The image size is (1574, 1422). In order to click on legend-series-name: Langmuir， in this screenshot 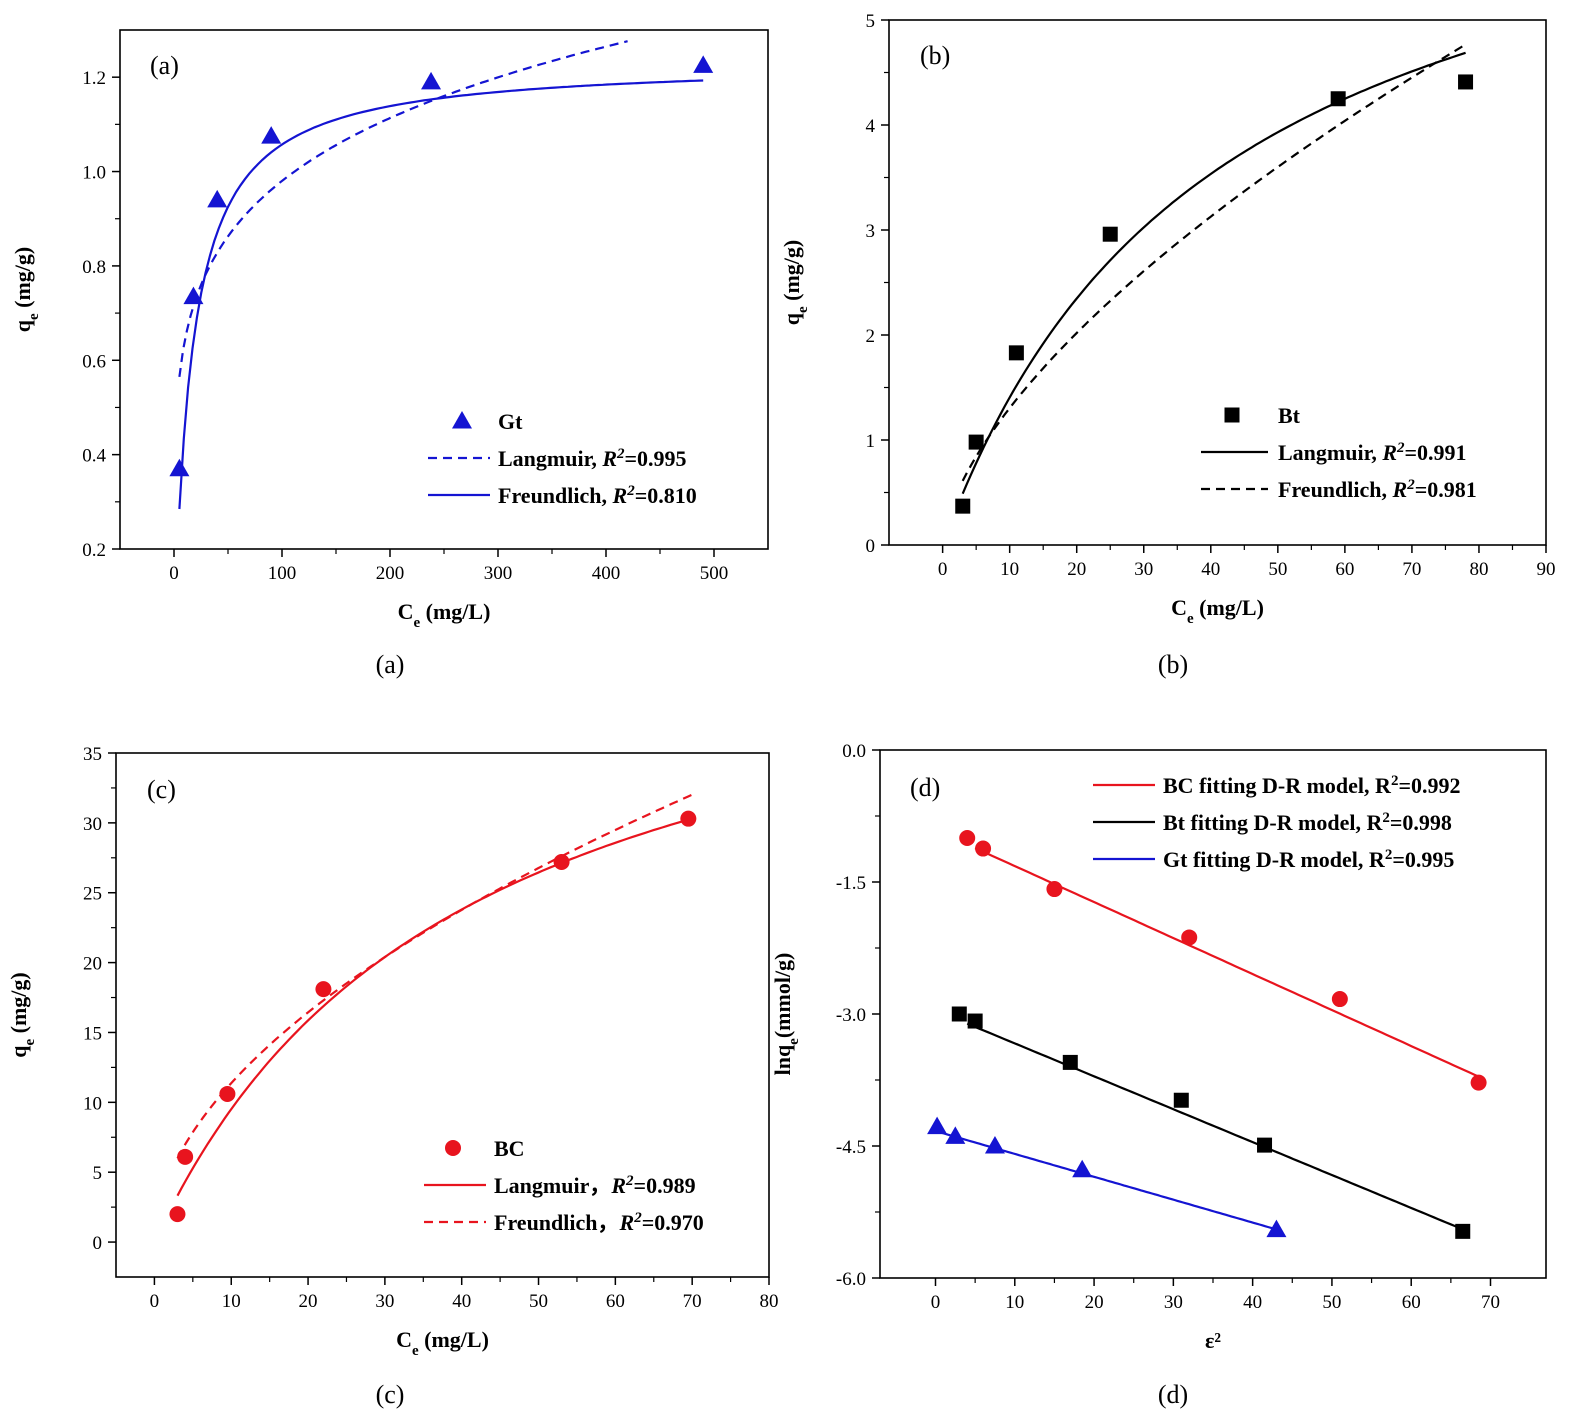, I will do `click(552, 1185)`.